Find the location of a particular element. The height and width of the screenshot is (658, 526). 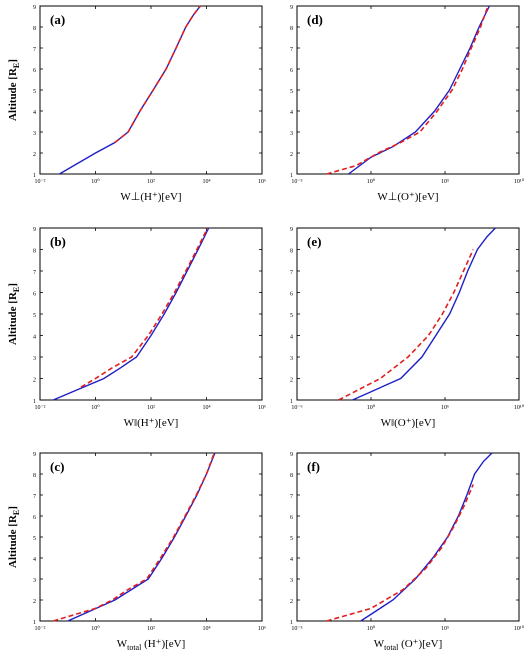

panel-e: 1 2 3 4 5 6 7 8 9 10⁻⁶ 10⁰ 10⁶ 10¹⁰ (e) W‖(O⁺)[eV] is located at coordinates (407, 328).